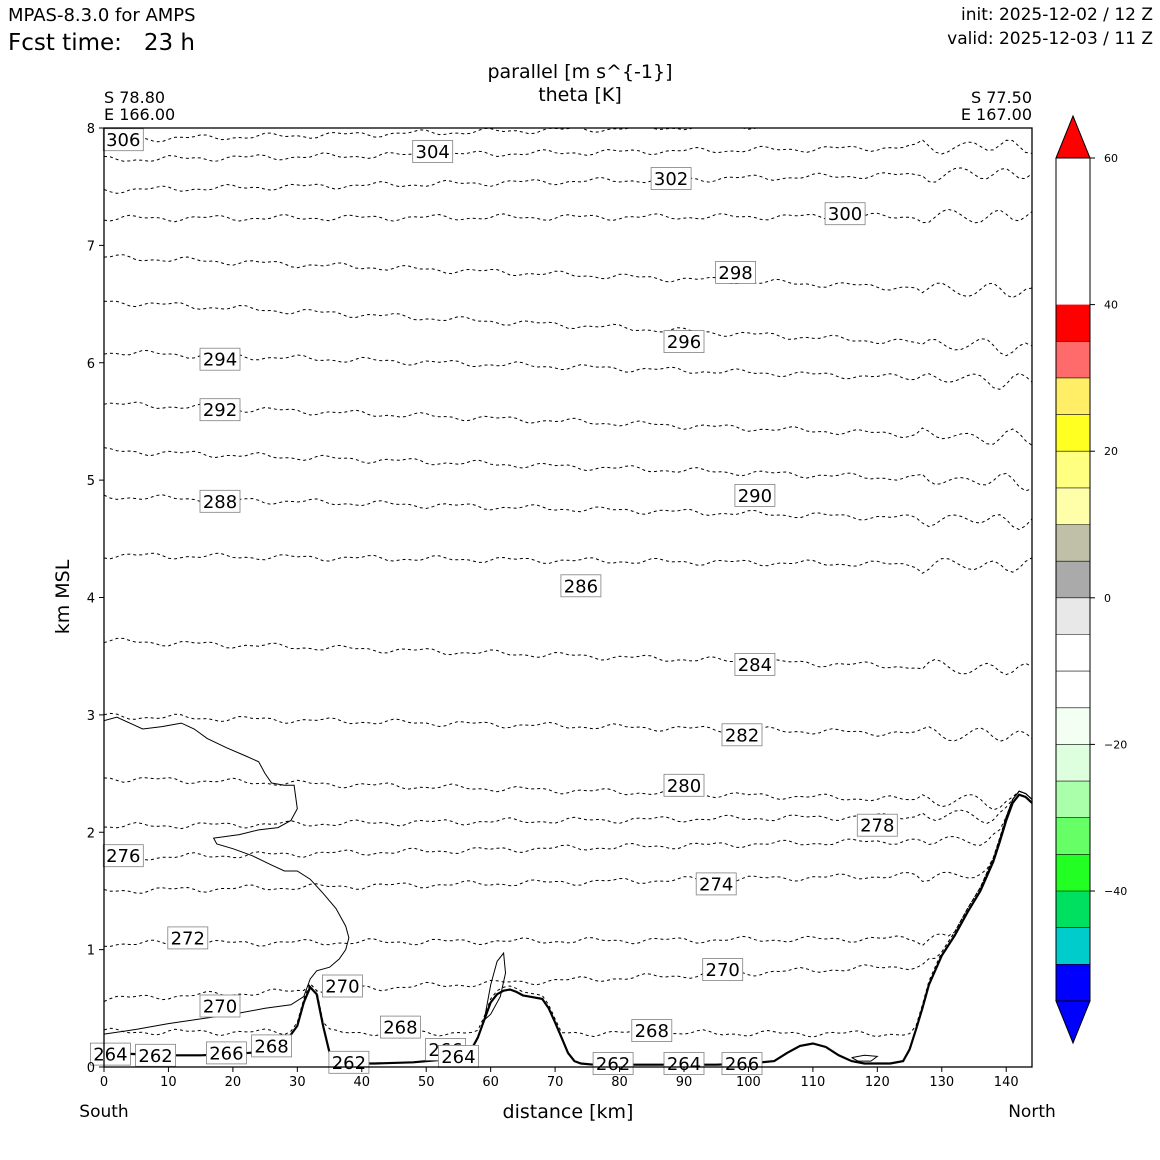  I want to click on y-tick-label: 0, so click(91, 1068).